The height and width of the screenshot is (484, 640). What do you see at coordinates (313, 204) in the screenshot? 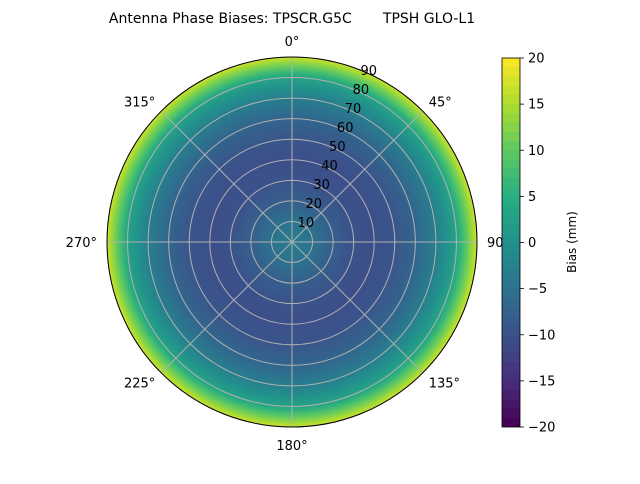
I see `radial-tick-label: 20` at bounding box center [313, 204].